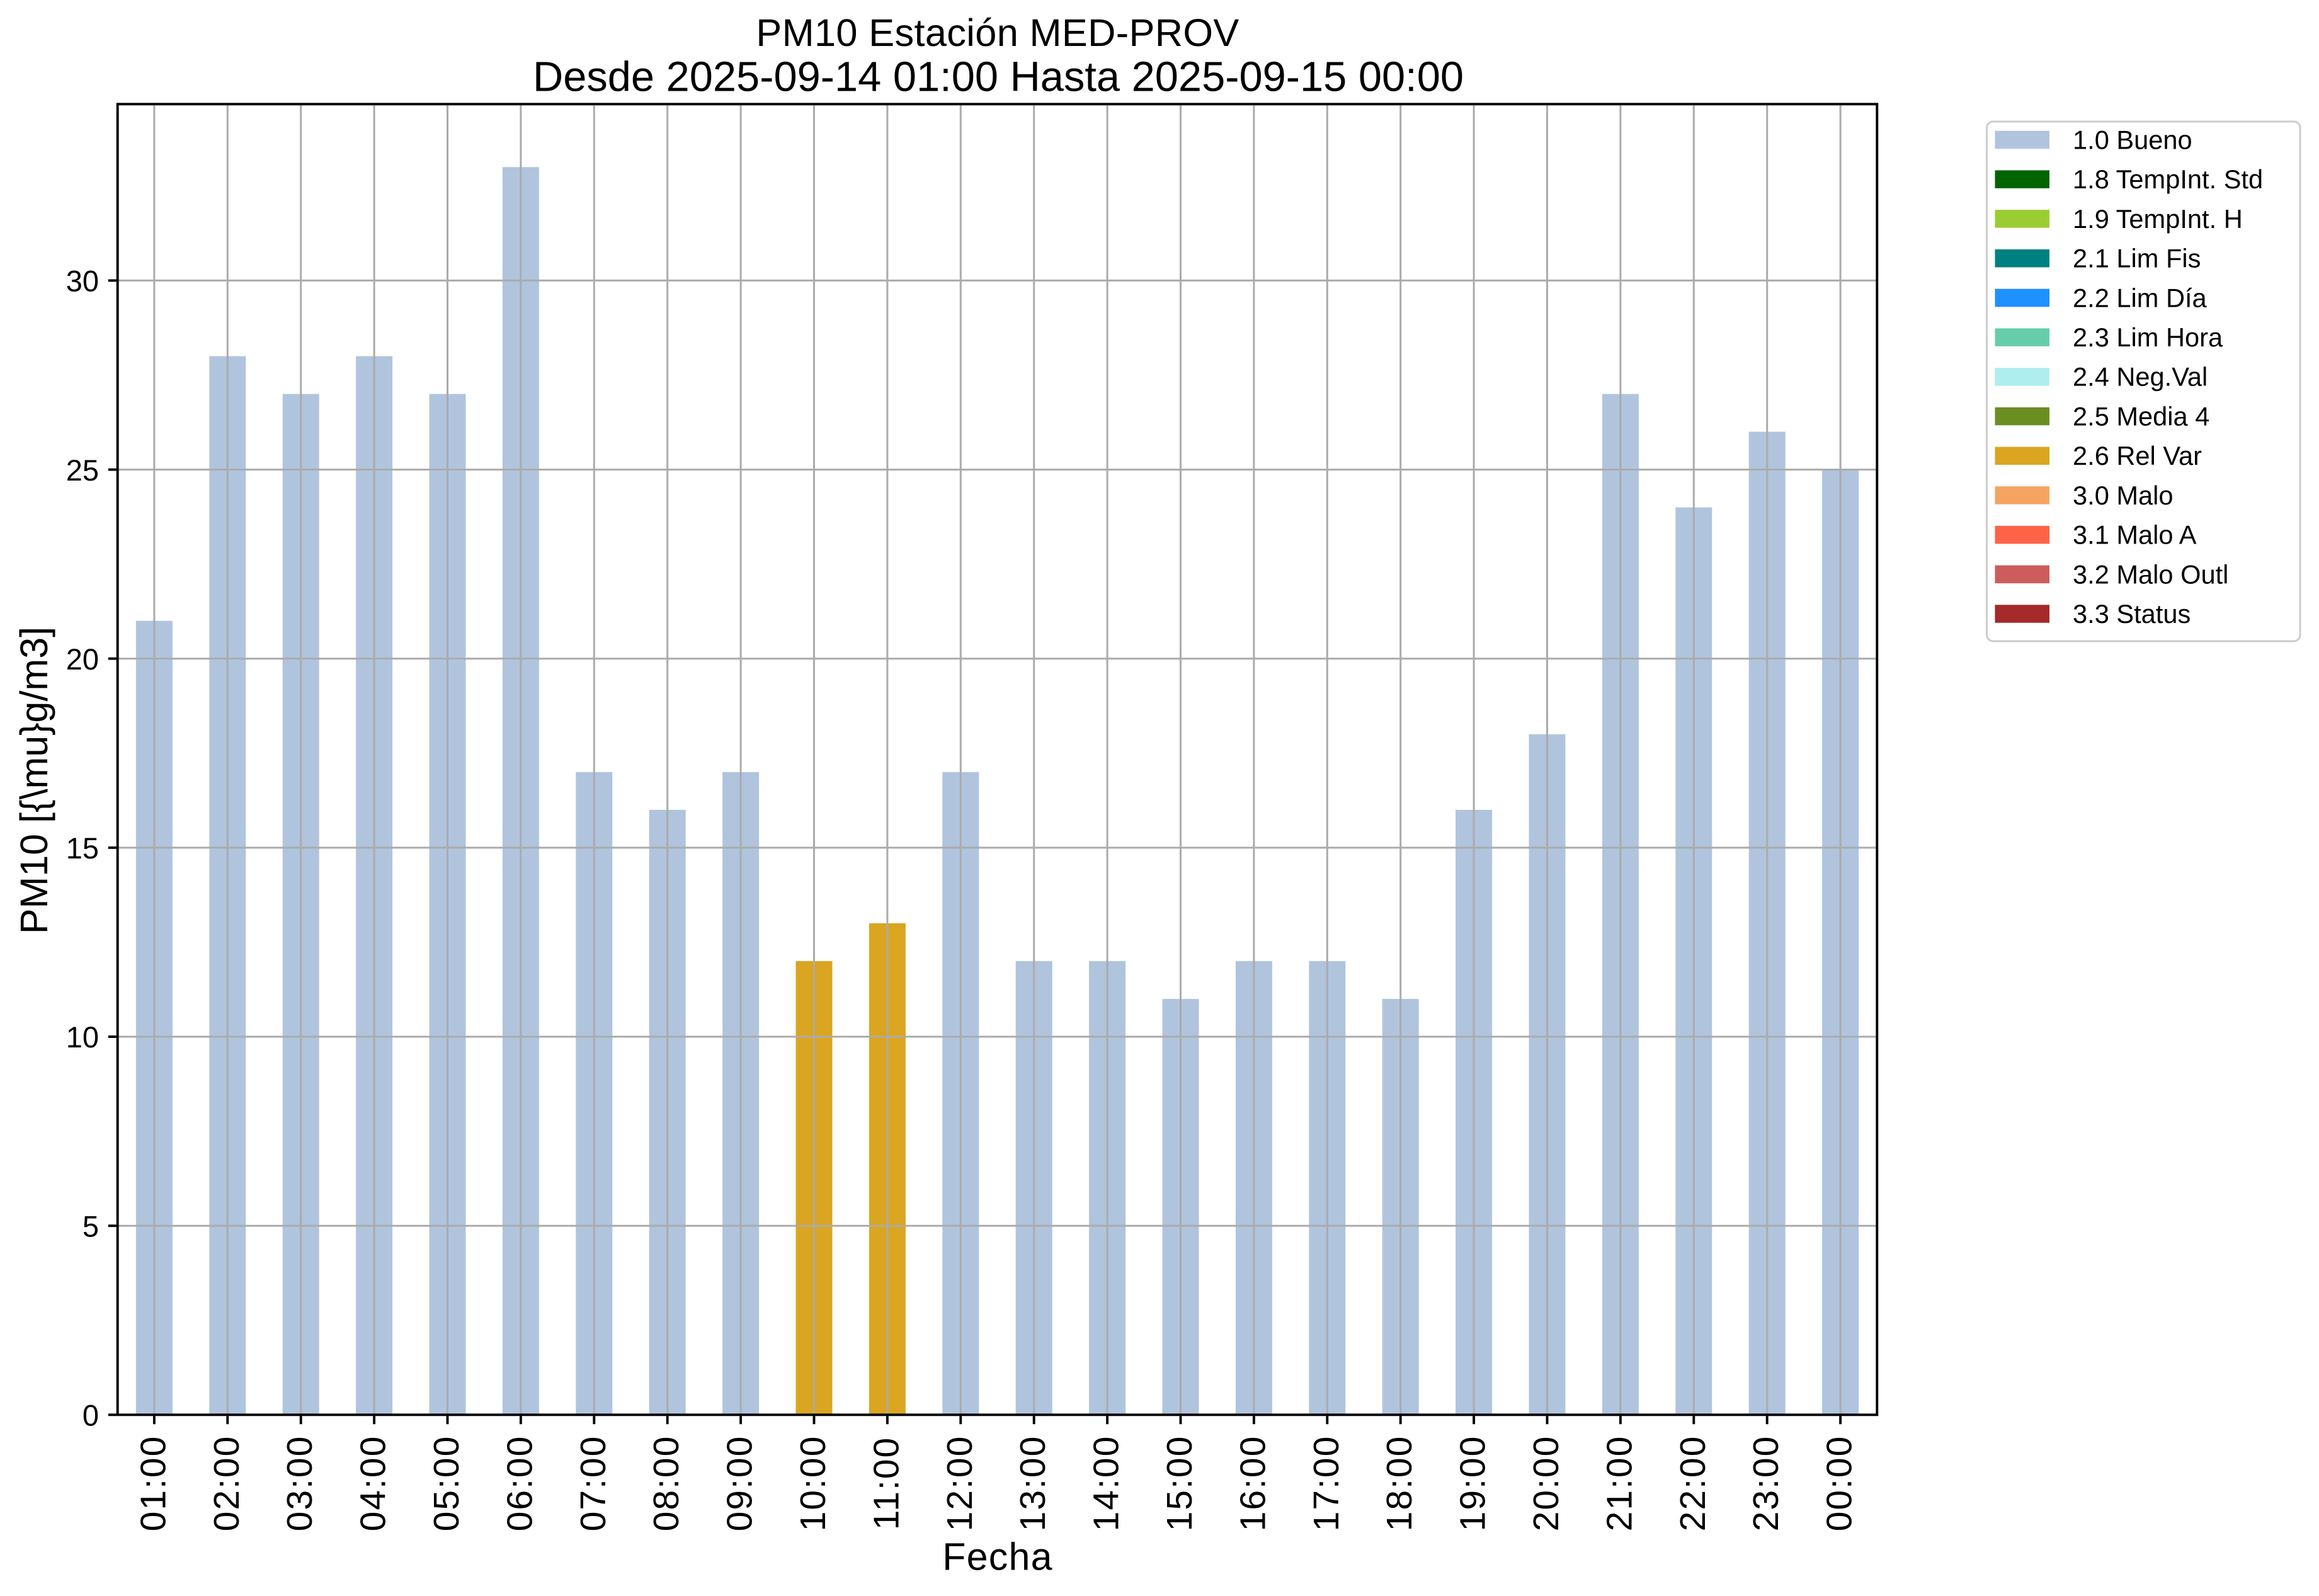 This screenshot has height=1596, width=2319. What do you see at coordinates (997, 1557) in the screenshot?
I see `svg-text: Fecha` at bounding box center [997, 1557].